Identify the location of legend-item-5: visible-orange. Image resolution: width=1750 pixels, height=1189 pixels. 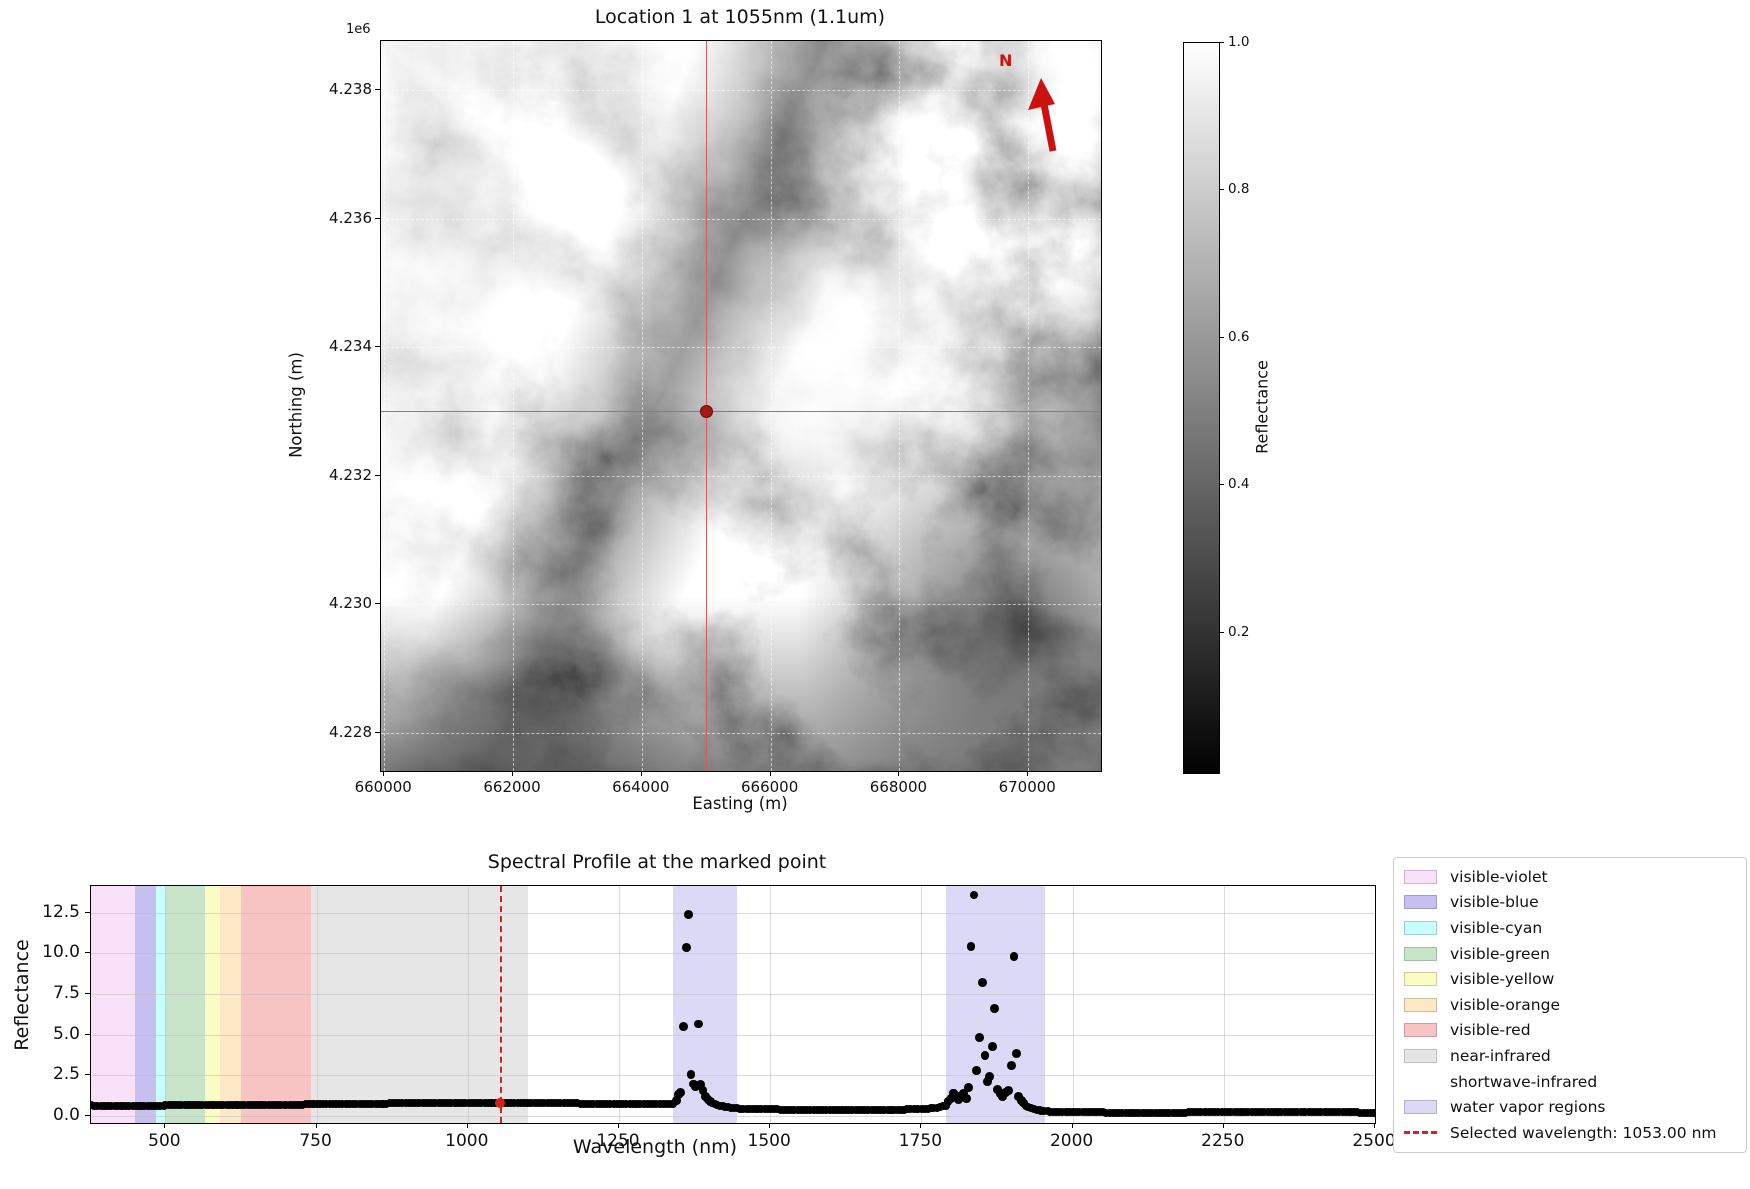
(1570, 1005).